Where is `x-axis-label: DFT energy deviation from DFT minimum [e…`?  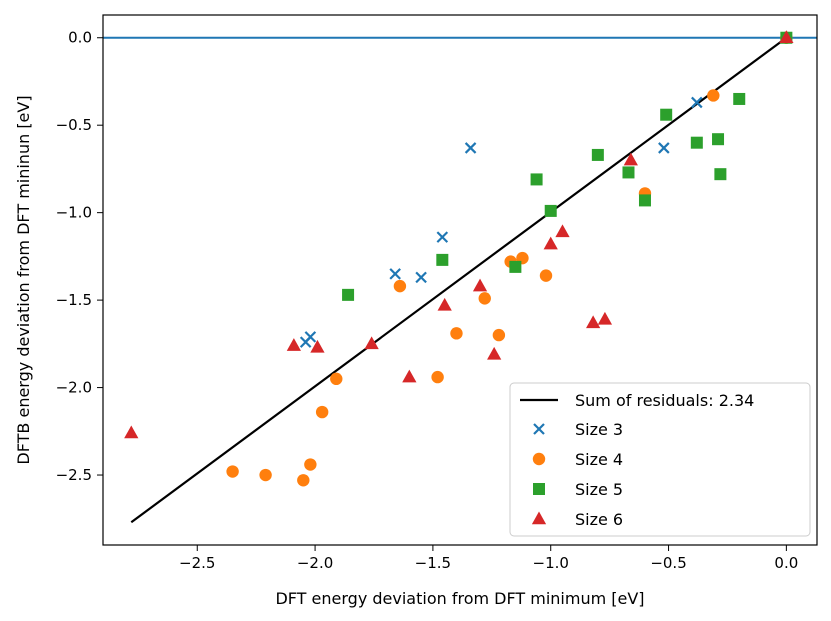
x-axis-label: DFT energy deviation from DFT minimum [e… is located at coordinates (459, 598).